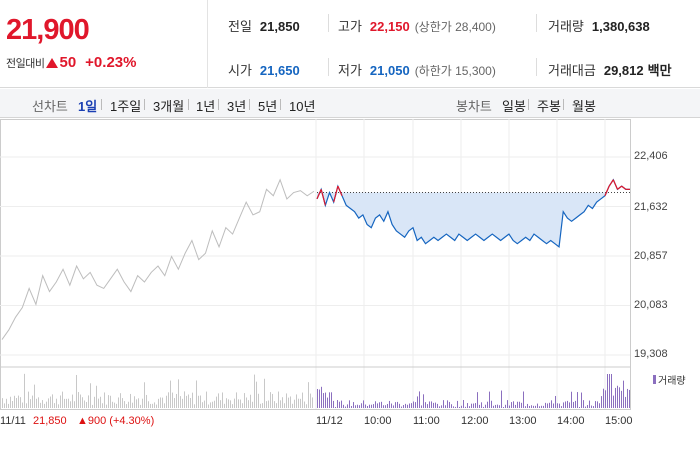 The width and height of the screenshot is (700, 450). Describe the element at coordinates (350, 103) in the screenshot. I see `chart-tab-bar: 선차트 1일 1주일 3개월 1년 3년 5년 10년 봉차트 일봉 주봉 월봉` at that location.